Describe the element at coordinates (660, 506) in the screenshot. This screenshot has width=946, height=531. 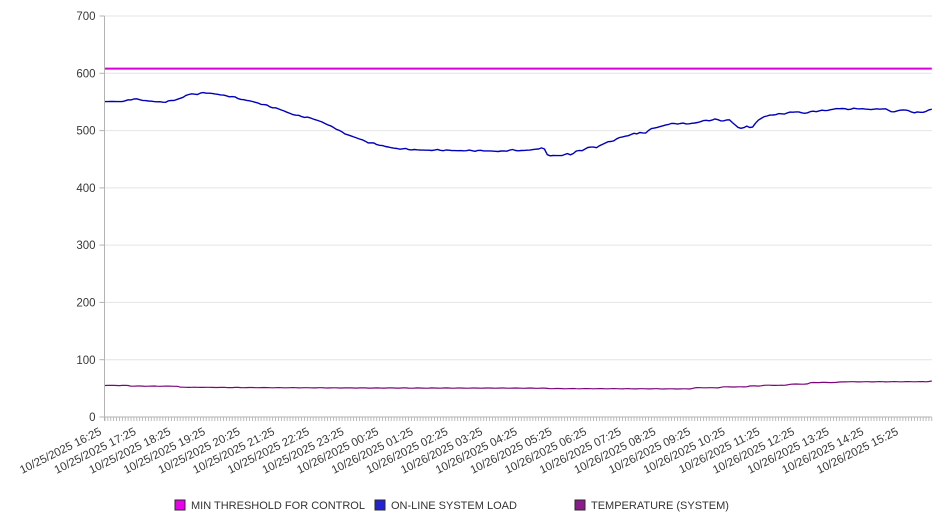
I see `svg-text: TEMPERATURE (SYSTEM)` at that location.